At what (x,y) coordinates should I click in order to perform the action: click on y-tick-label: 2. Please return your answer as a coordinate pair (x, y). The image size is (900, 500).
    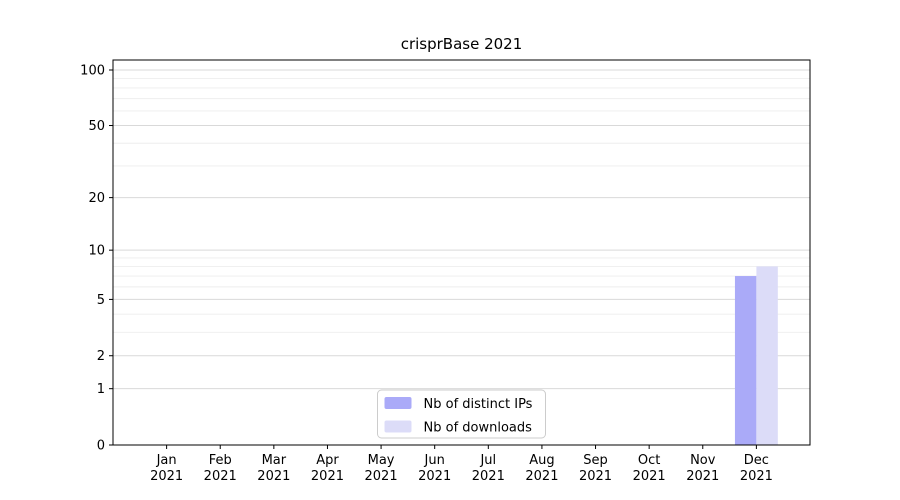
    Looking at the image, I should click on (101, 356).